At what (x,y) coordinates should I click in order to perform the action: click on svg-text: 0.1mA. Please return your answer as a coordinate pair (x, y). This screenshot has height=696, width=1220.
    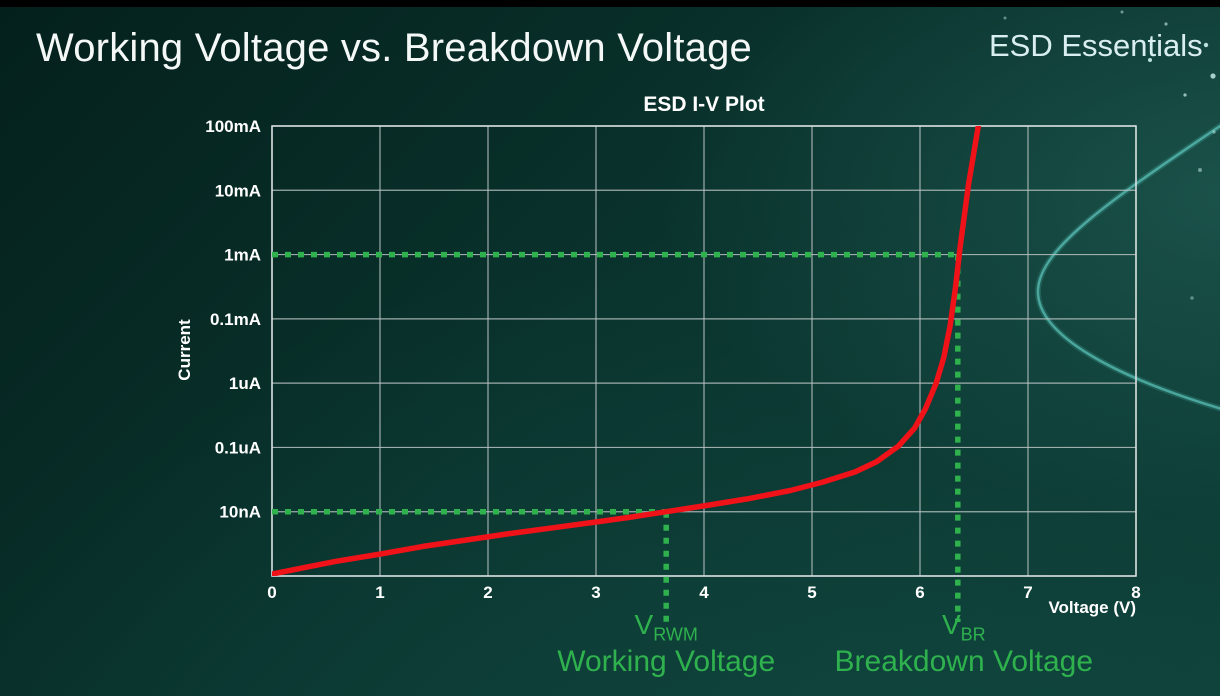
    Looking at the image, I should click on (235, 319).